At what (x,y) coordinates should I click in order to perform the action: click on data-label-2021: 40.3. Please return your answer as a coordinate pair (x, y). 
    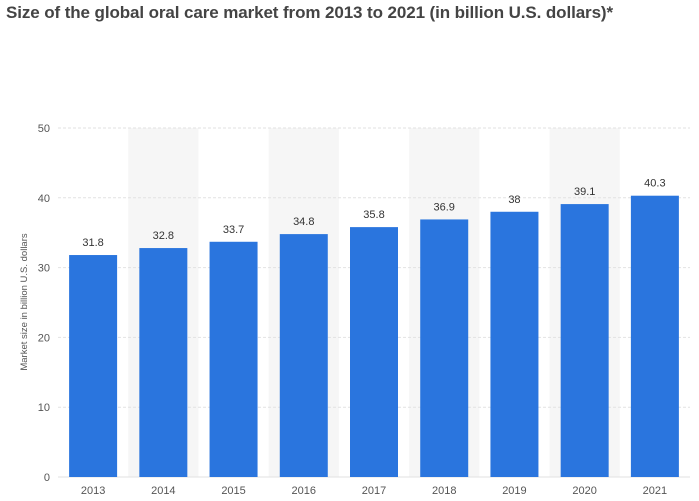
    Looking at the image, I should click on (654, 184).